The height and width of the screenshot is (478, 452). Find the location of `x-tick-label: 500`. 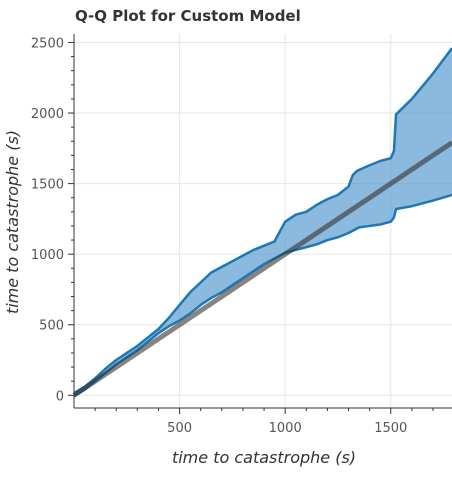

x-tick-label: 500 is located at coordinates (179, 428).